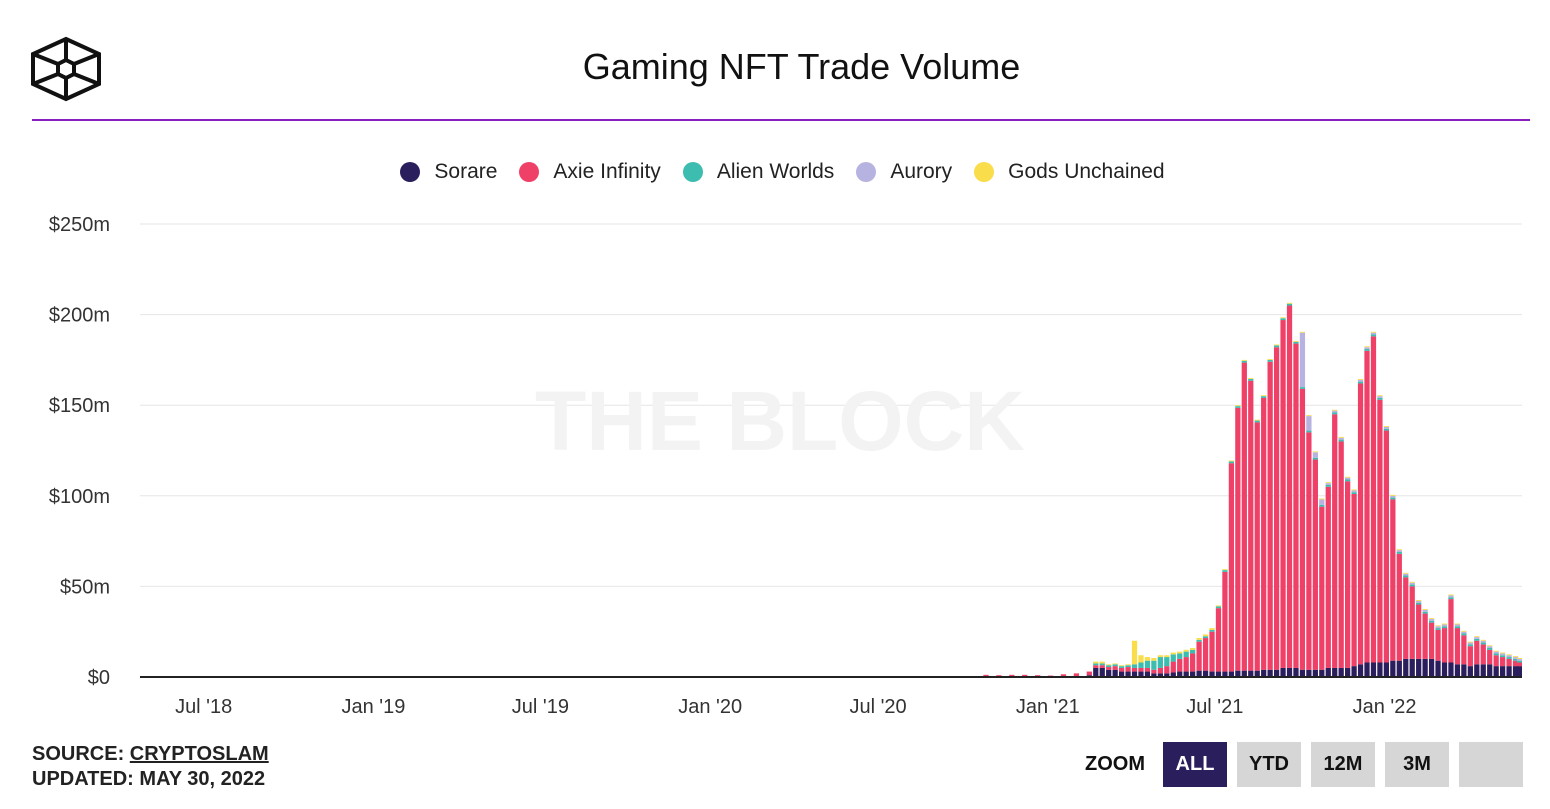 This screenshot has height=809, width=1550. What do you see at coordinates (199, 754) in the screenshot?
I see `source-link: CRYPTOSLAM` at bounding box center [199, 754].